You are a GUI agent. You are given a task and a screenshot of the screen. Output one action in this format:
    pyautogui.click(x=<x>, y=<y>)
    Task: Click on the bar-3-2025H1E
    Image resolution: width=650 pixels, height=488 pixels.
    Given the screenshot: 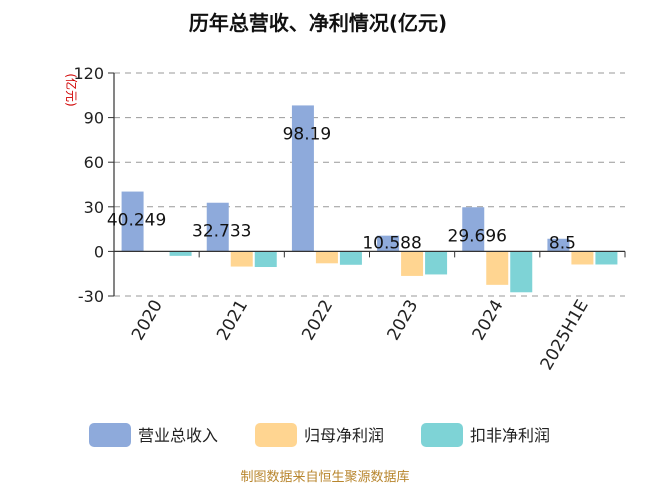 What is the action you would take?
    pyautogui.click(x=606, y=258)
    